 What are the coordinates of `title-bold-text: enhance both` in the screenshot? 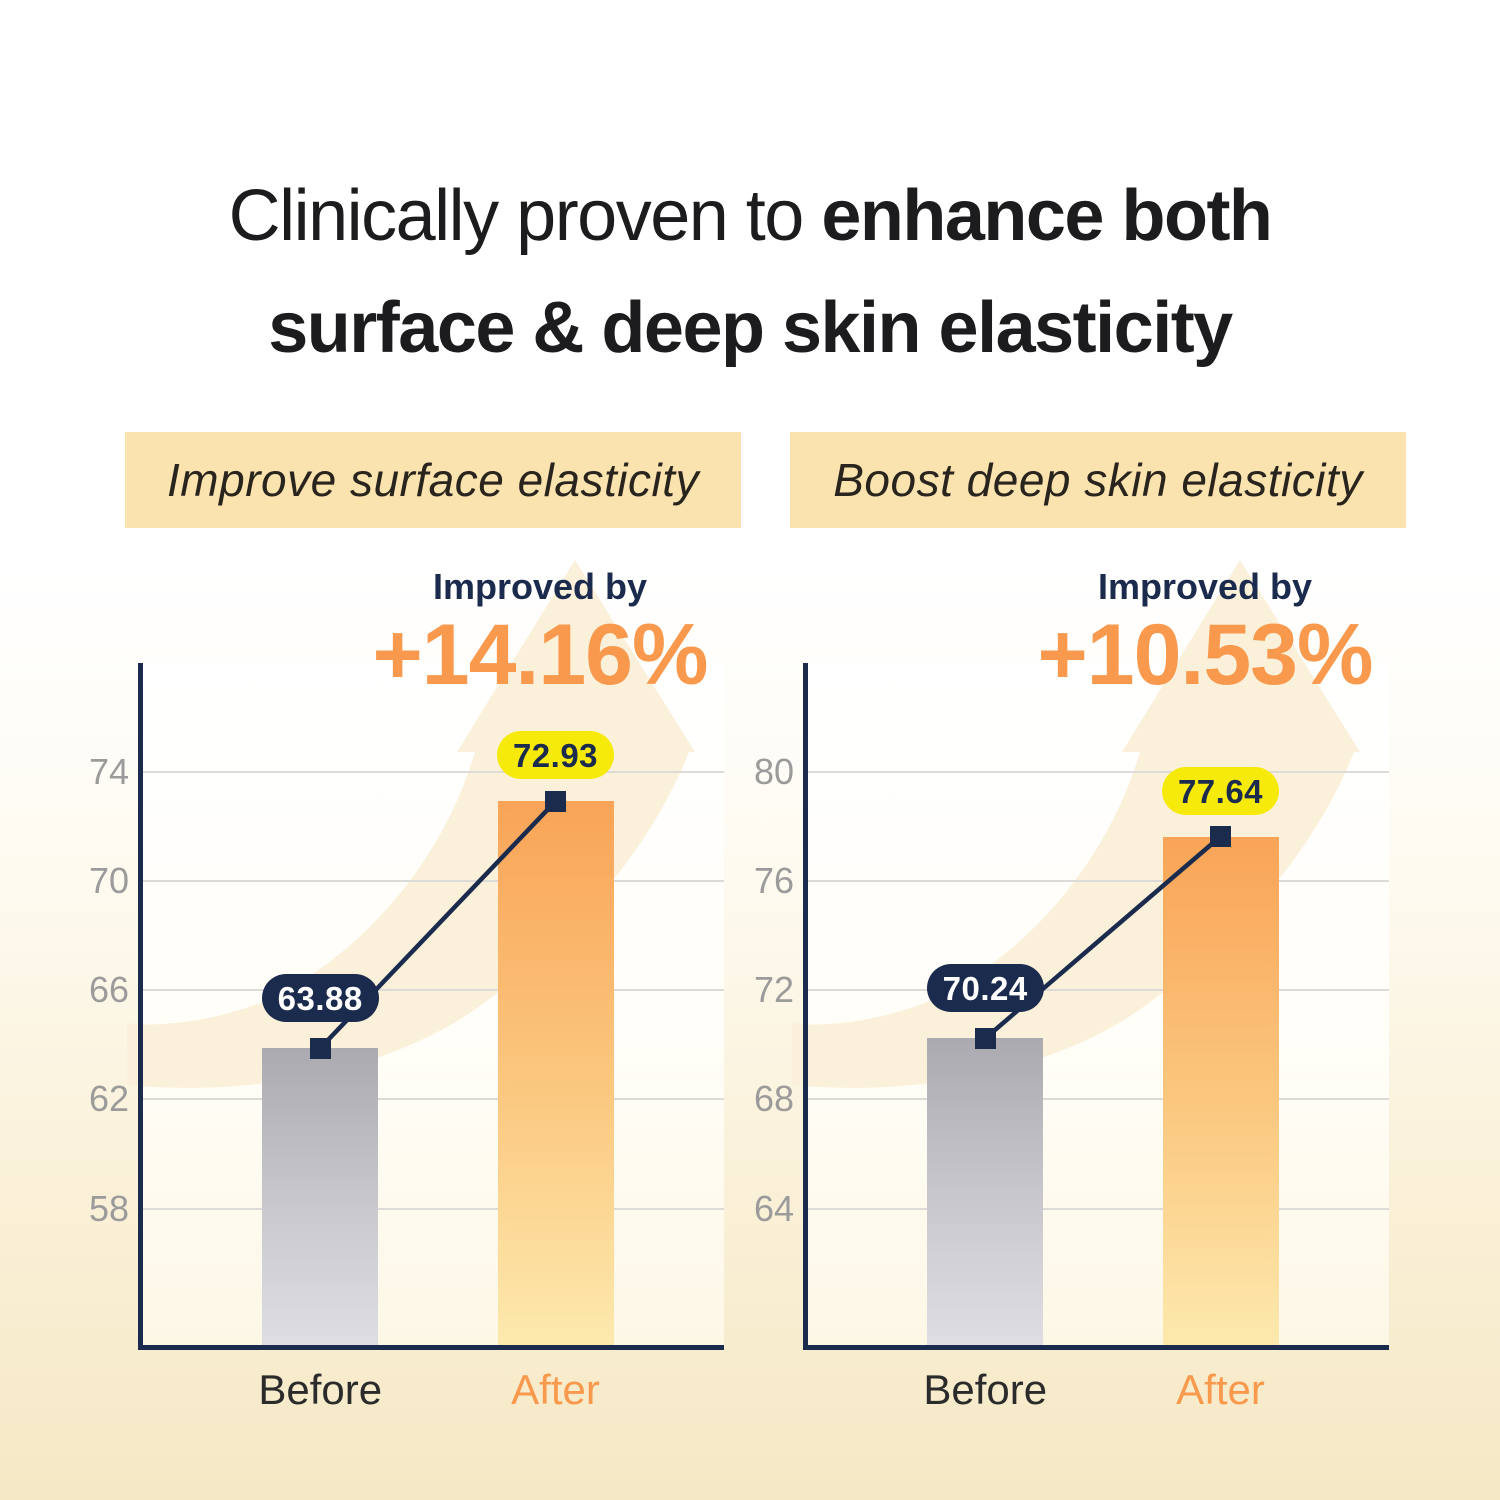 It's located at (1047, 216).